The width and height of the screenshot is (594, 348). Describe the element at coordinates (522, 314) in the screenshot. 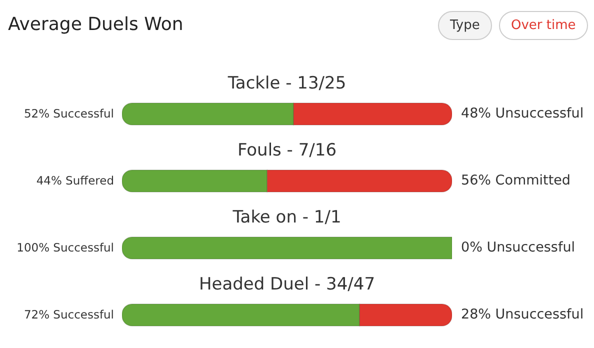

I see `data-label: 28% Unsuccessful` at that location.